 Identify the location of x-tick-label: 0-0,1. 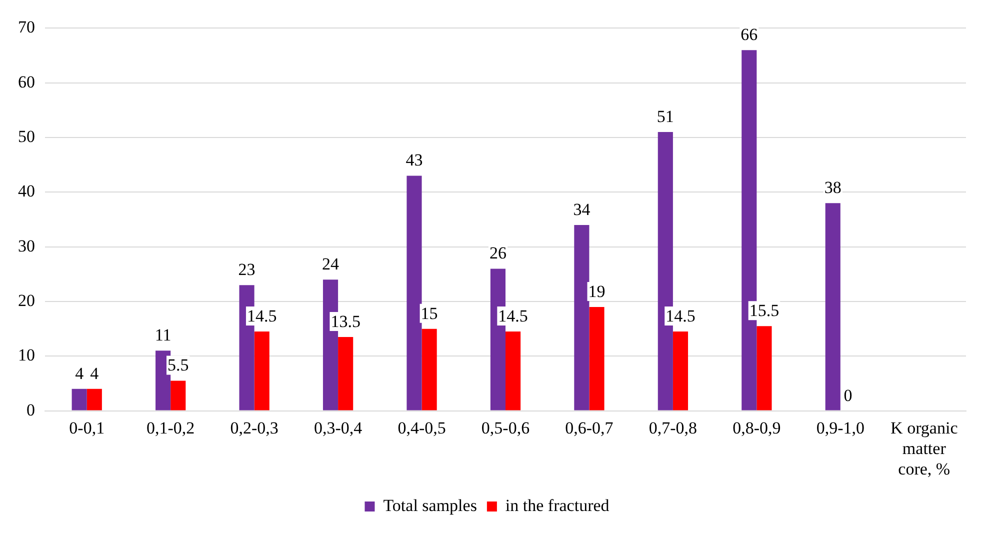
(87, 428).